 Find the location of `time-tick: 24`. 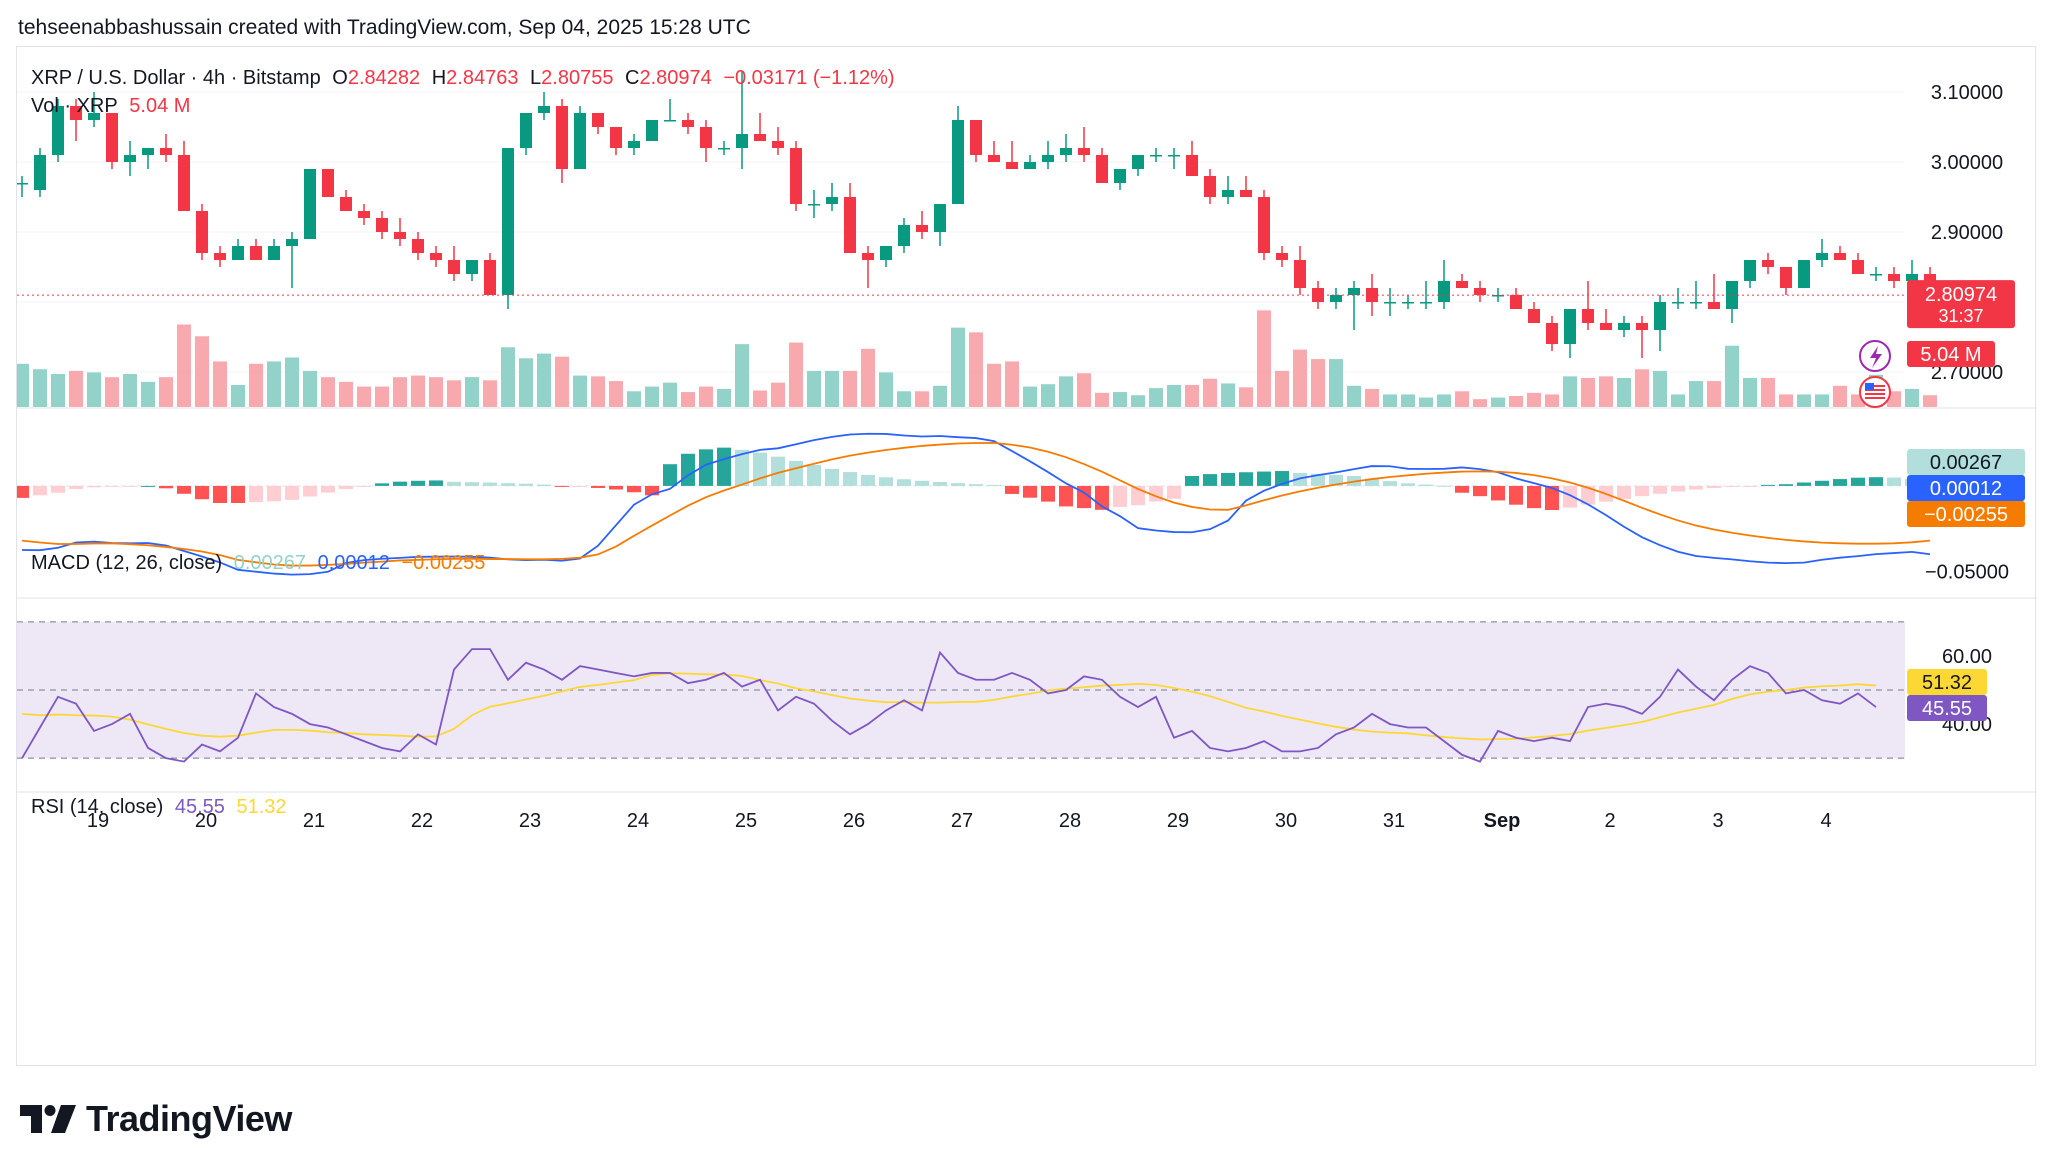

time-tick: 24 is located at coordinates (638, 821).